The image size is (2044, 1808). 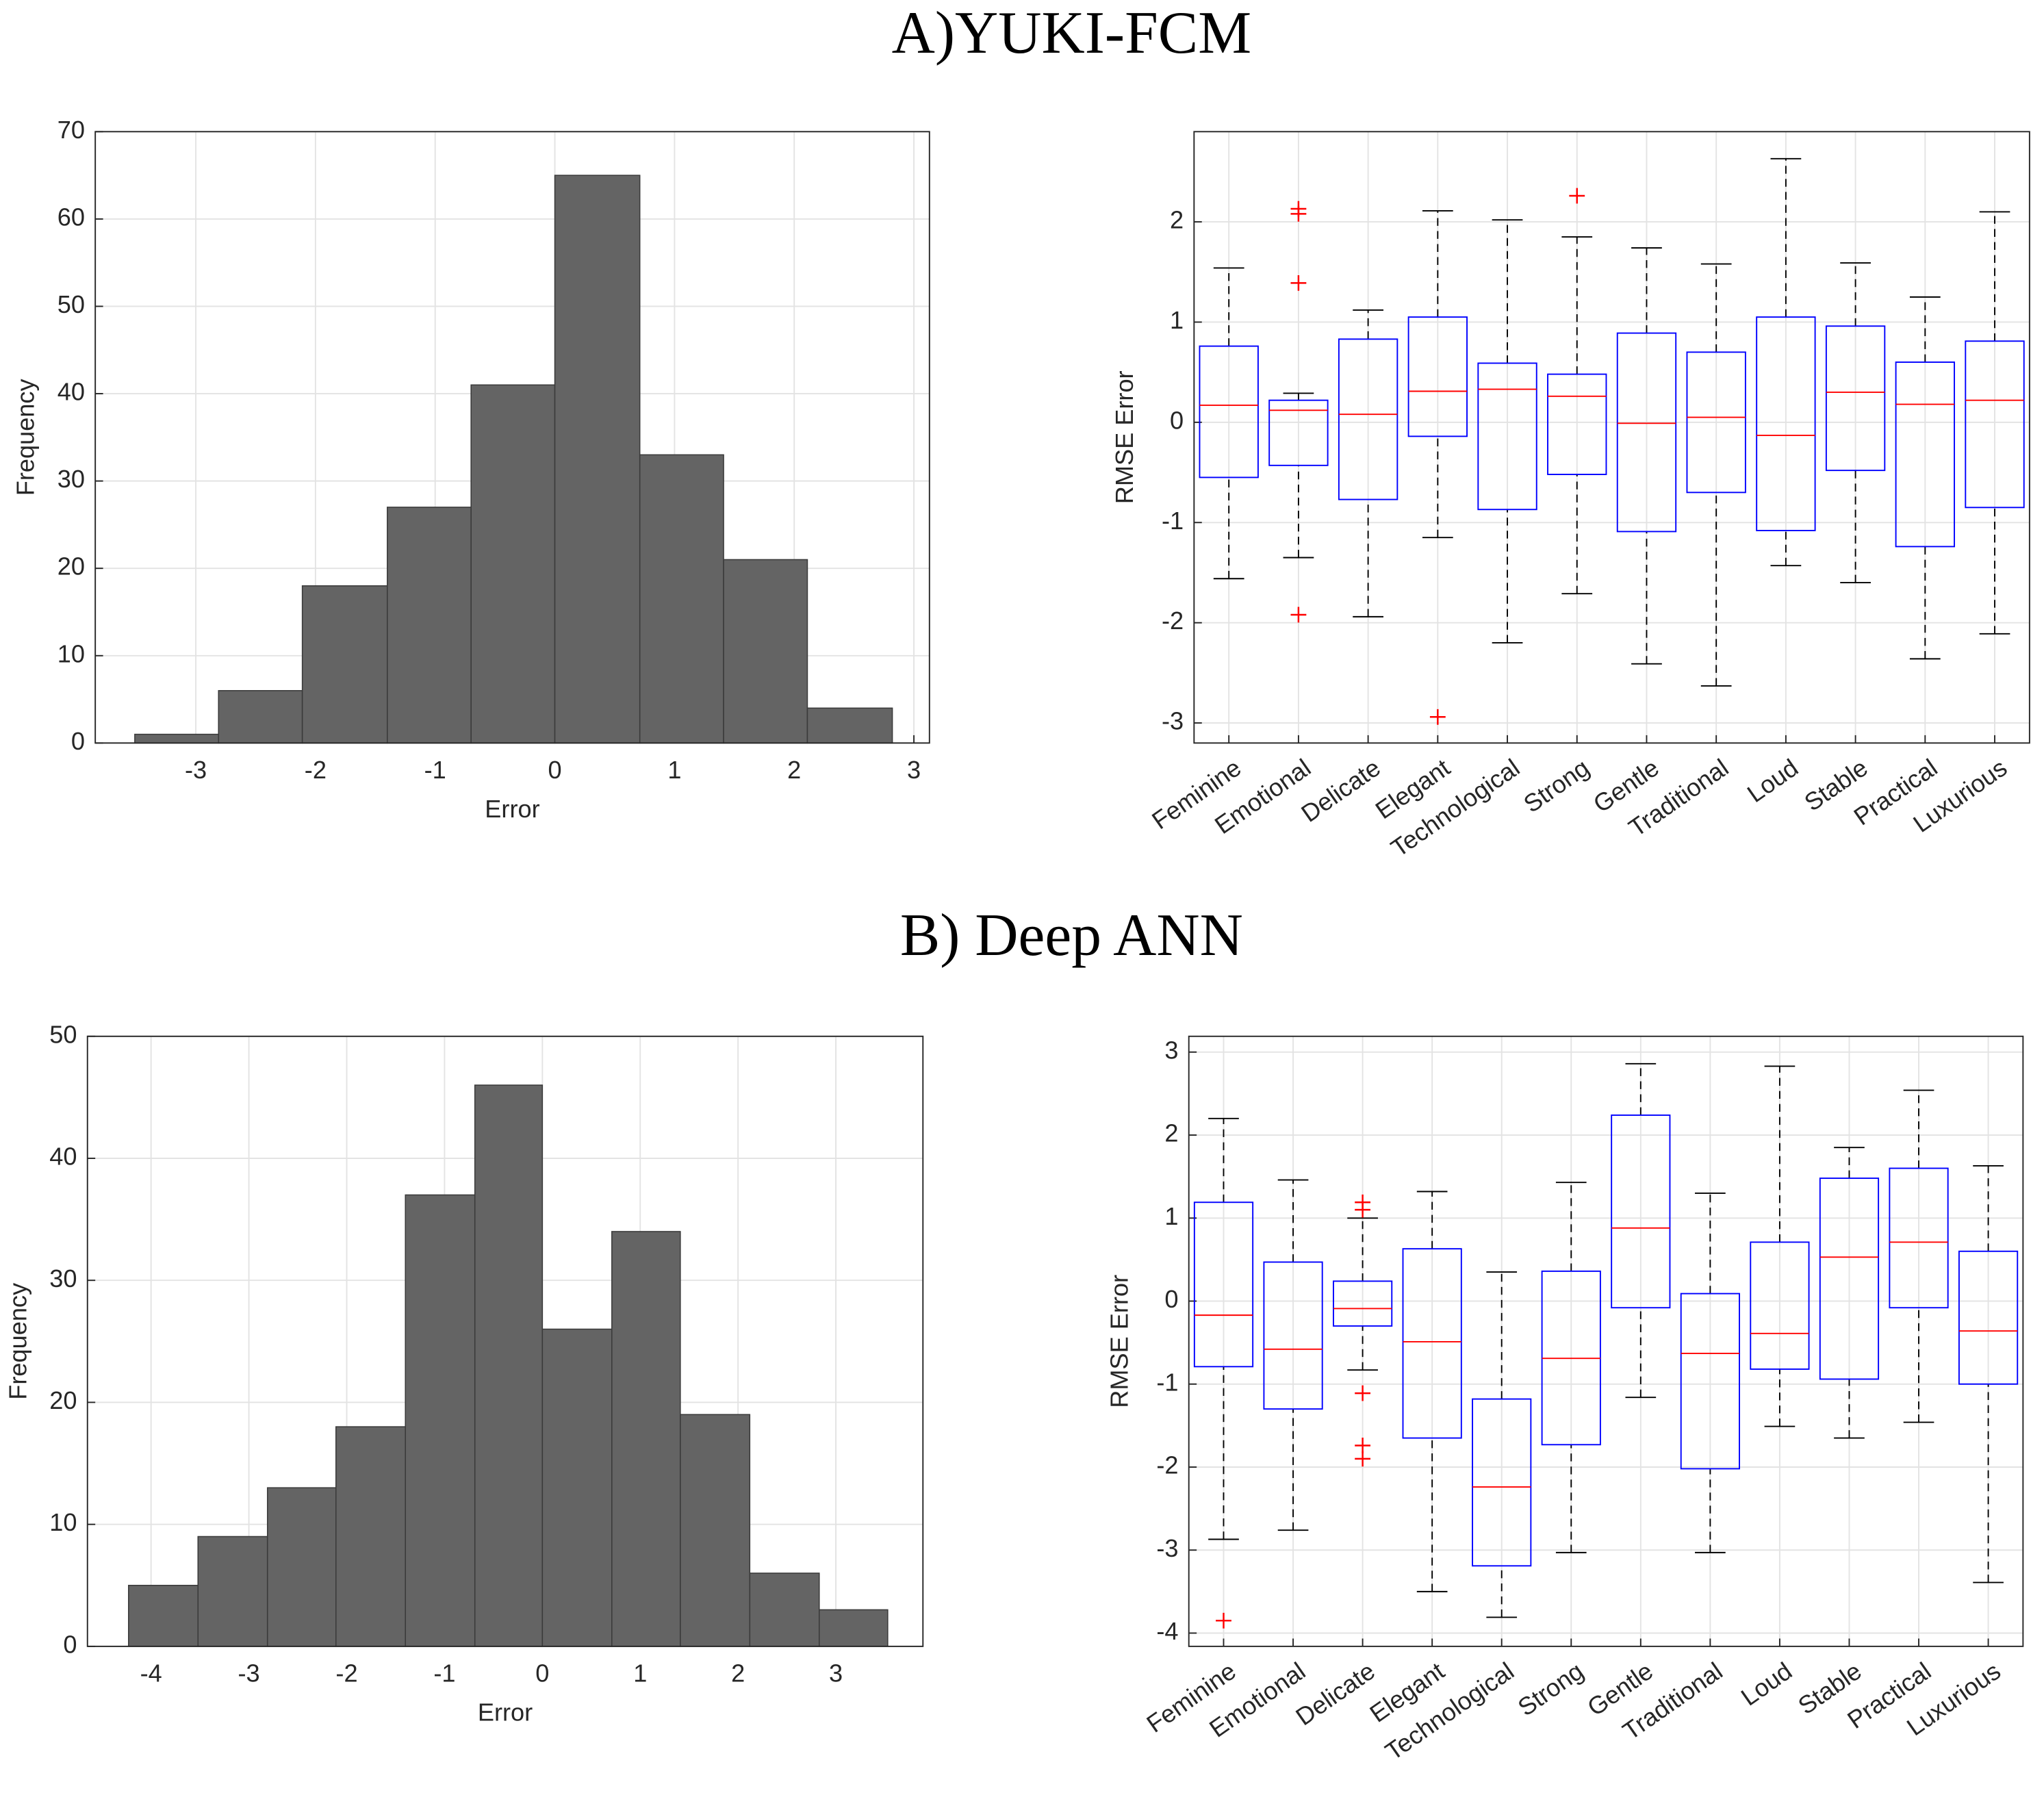 What do you see at coordinates (71, 217) in the screenshot?
I see `y-tick-label: 60` at bounding box center [71, 217].